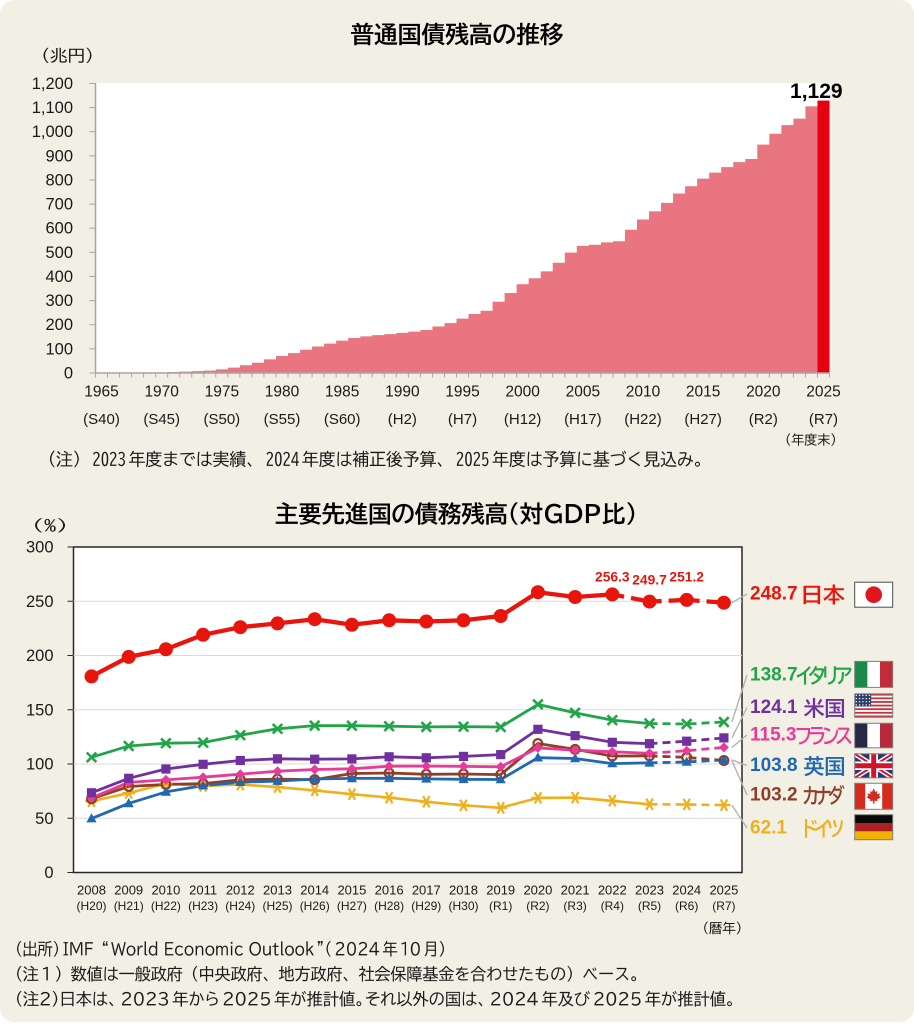  I want to click on svg-text: 1,200, so click(52, 84).